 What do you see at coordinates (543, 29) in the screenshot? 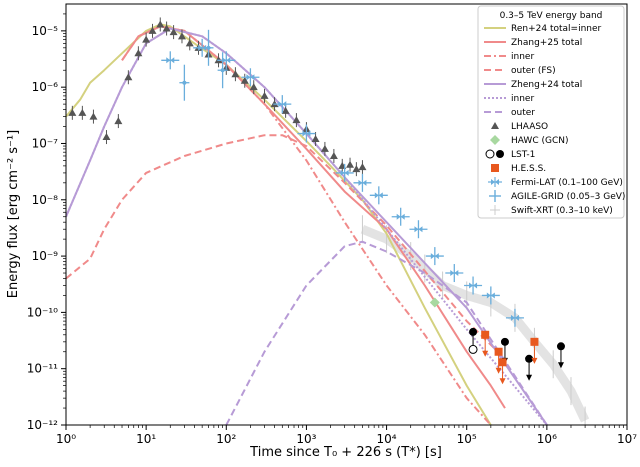
I see `legend-entry-0: Ren+24 total=inner` at bounding box center [543, 29].